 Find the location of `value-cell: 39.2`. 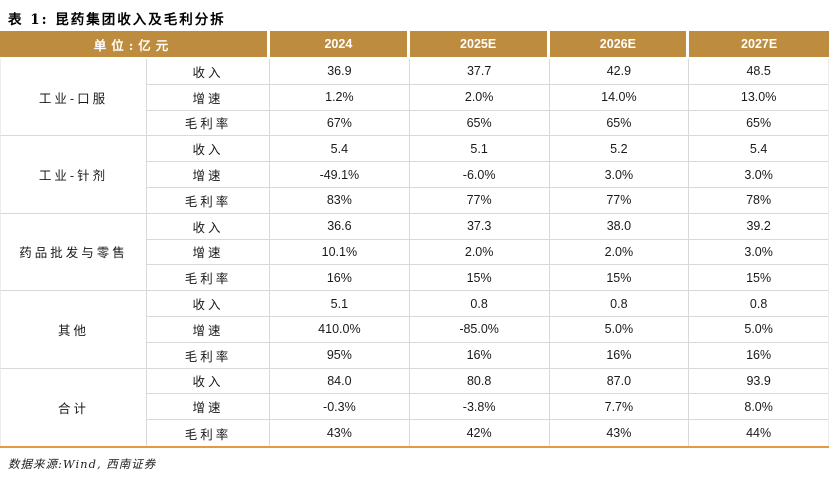

value-cell: 39.2 is located at coordinates (759, 226).